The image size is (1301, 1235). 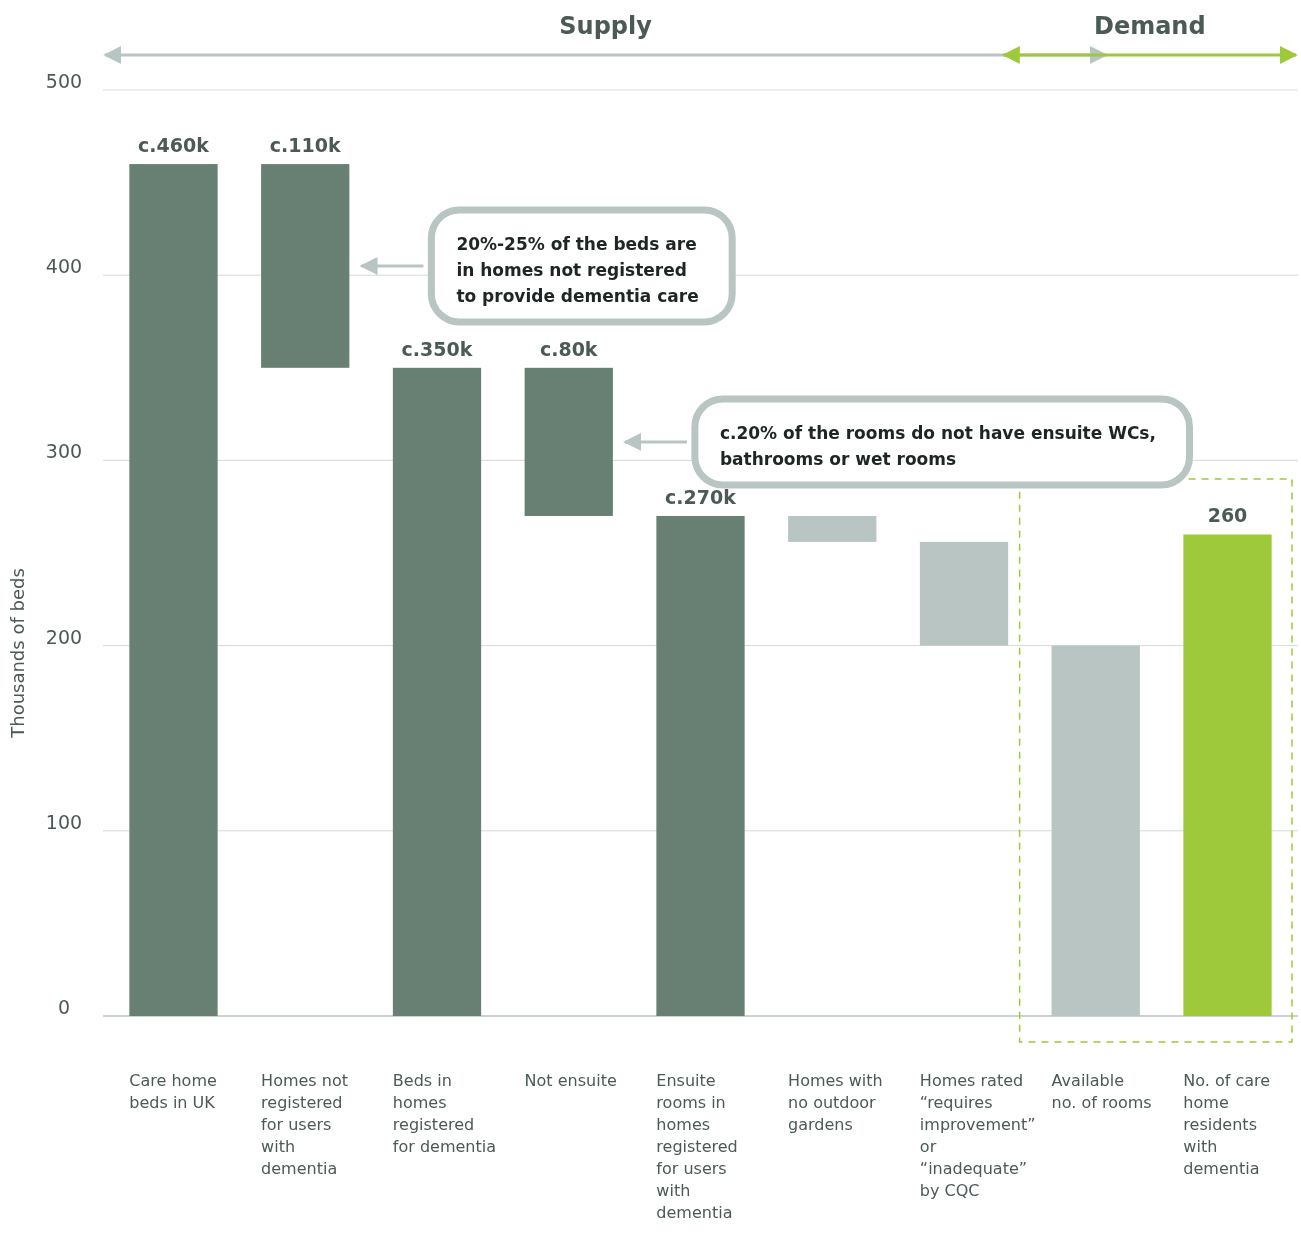 I want to click on x-tick-label: Beds in homes registered for dementia, so click(x=444, y=1113).